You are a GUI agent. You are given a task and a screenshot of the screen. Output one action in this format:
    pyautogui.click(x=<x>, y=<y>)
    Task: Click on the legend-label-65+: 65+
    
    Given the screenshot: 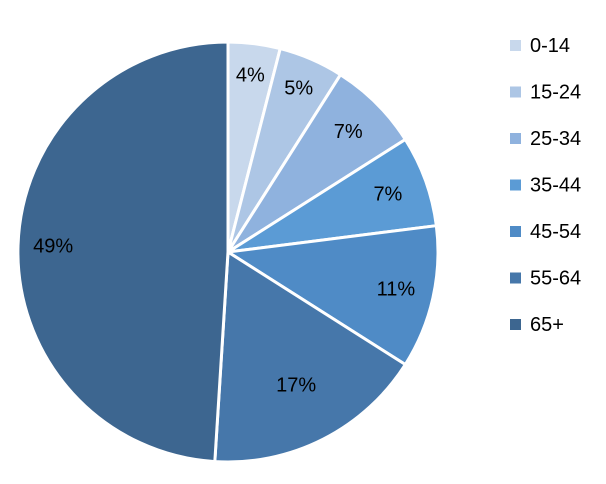 What is the action you would take?
    pyautogui.click(x=547, y=325)
    